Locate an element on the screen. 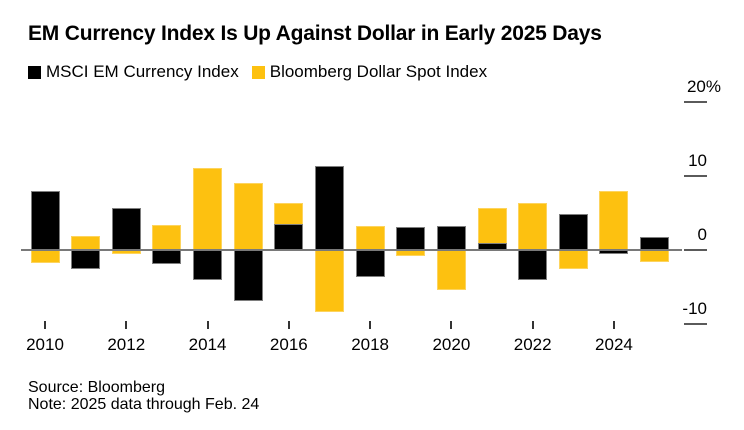 This screenshot has width=744, height=430. bar-bloomberg-dollar-spot-index-2020 is located at coordinates (451, 270).